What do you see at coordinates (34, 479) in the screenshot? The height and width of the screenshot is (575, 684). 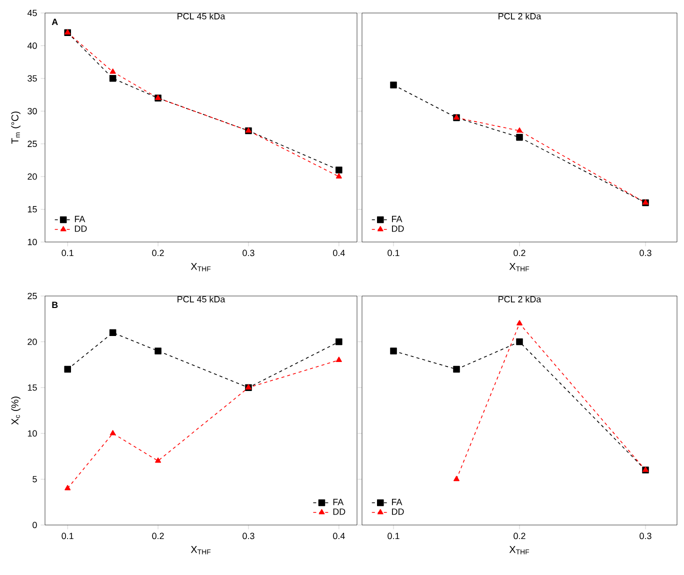 I see `y-tick-label: 5` at bounding box center [34, 479].